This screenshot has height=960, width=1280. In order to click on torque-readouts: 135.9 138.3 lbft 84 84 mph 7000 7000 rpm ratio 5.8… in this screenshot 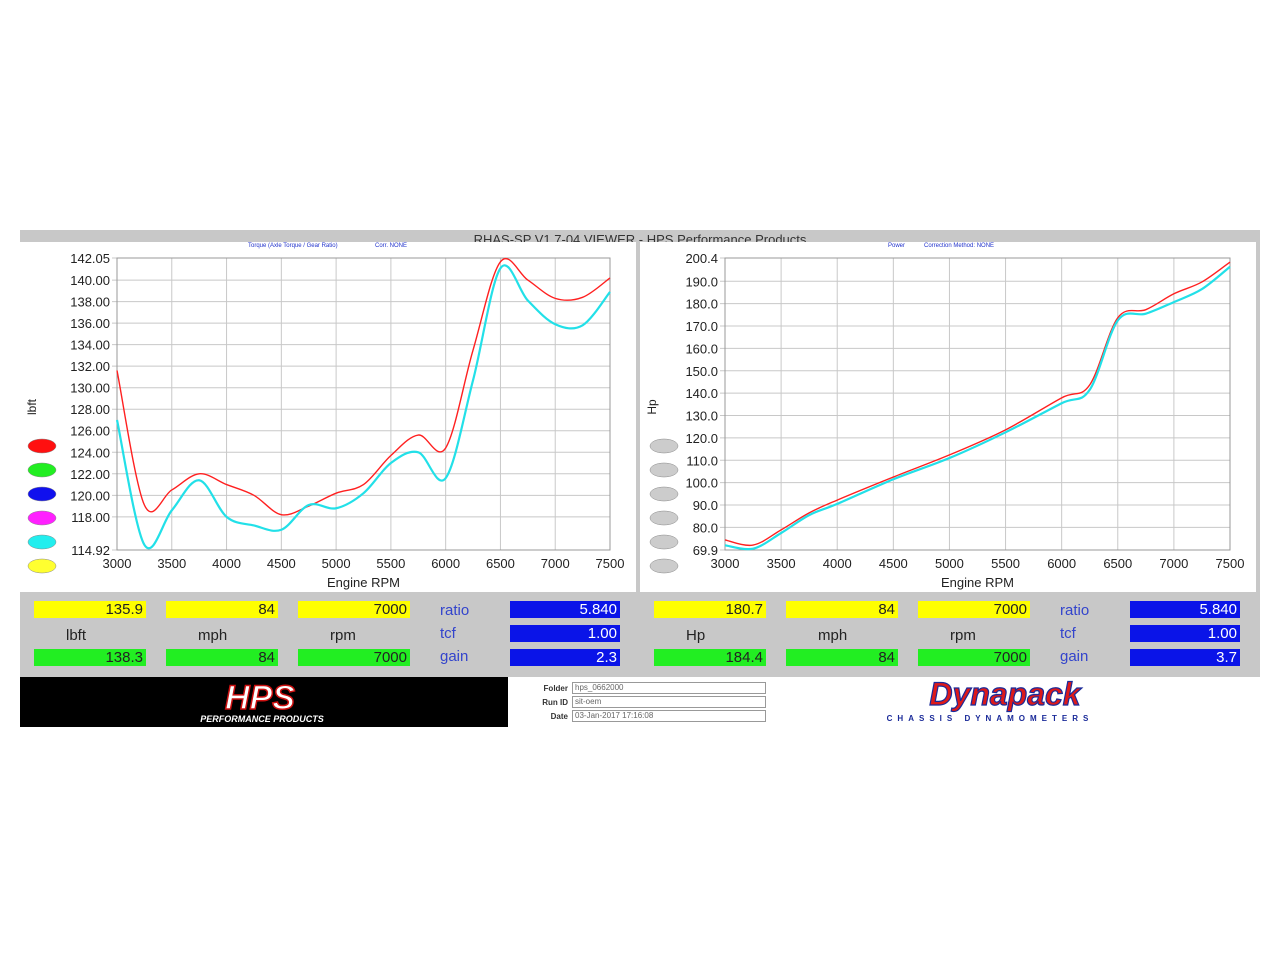, I will do `click(328, 636)`.